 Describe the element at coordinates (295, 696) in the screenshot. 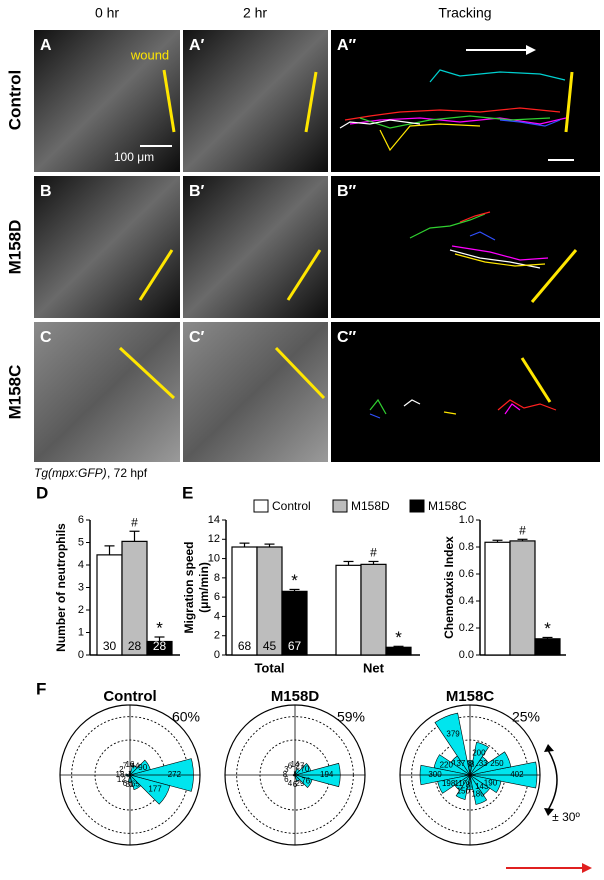

I see `rose-title: M158D` at that location.